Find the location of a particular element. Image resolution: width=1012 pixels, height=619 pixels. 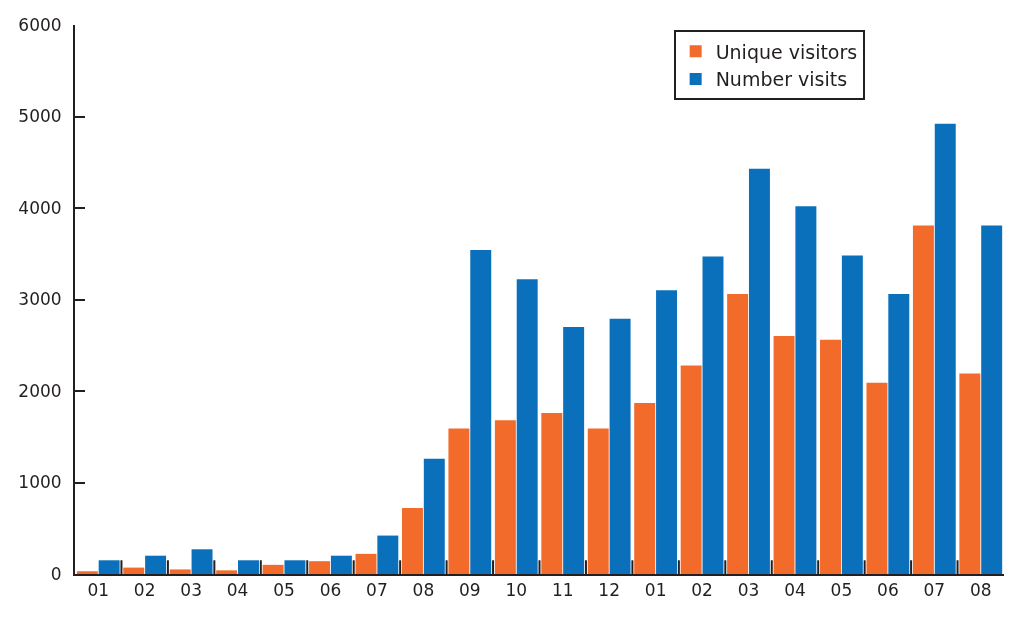

y-tick-label: 1000 is located at coordinates (40, 482).